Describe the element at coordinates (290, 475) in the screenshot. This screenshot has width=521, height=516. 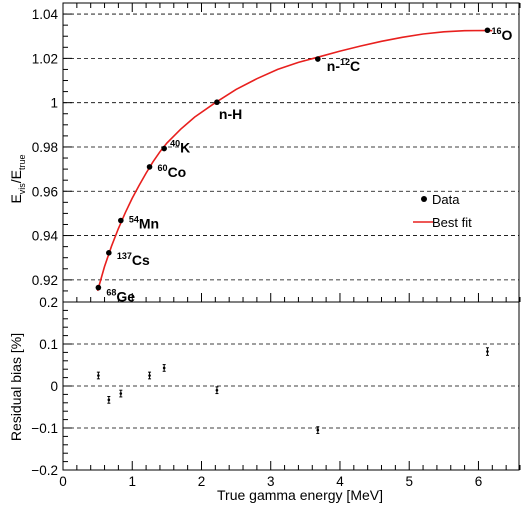
I see `bottom-x-ticks: 0 1 2 3 4 5 6` at that location.